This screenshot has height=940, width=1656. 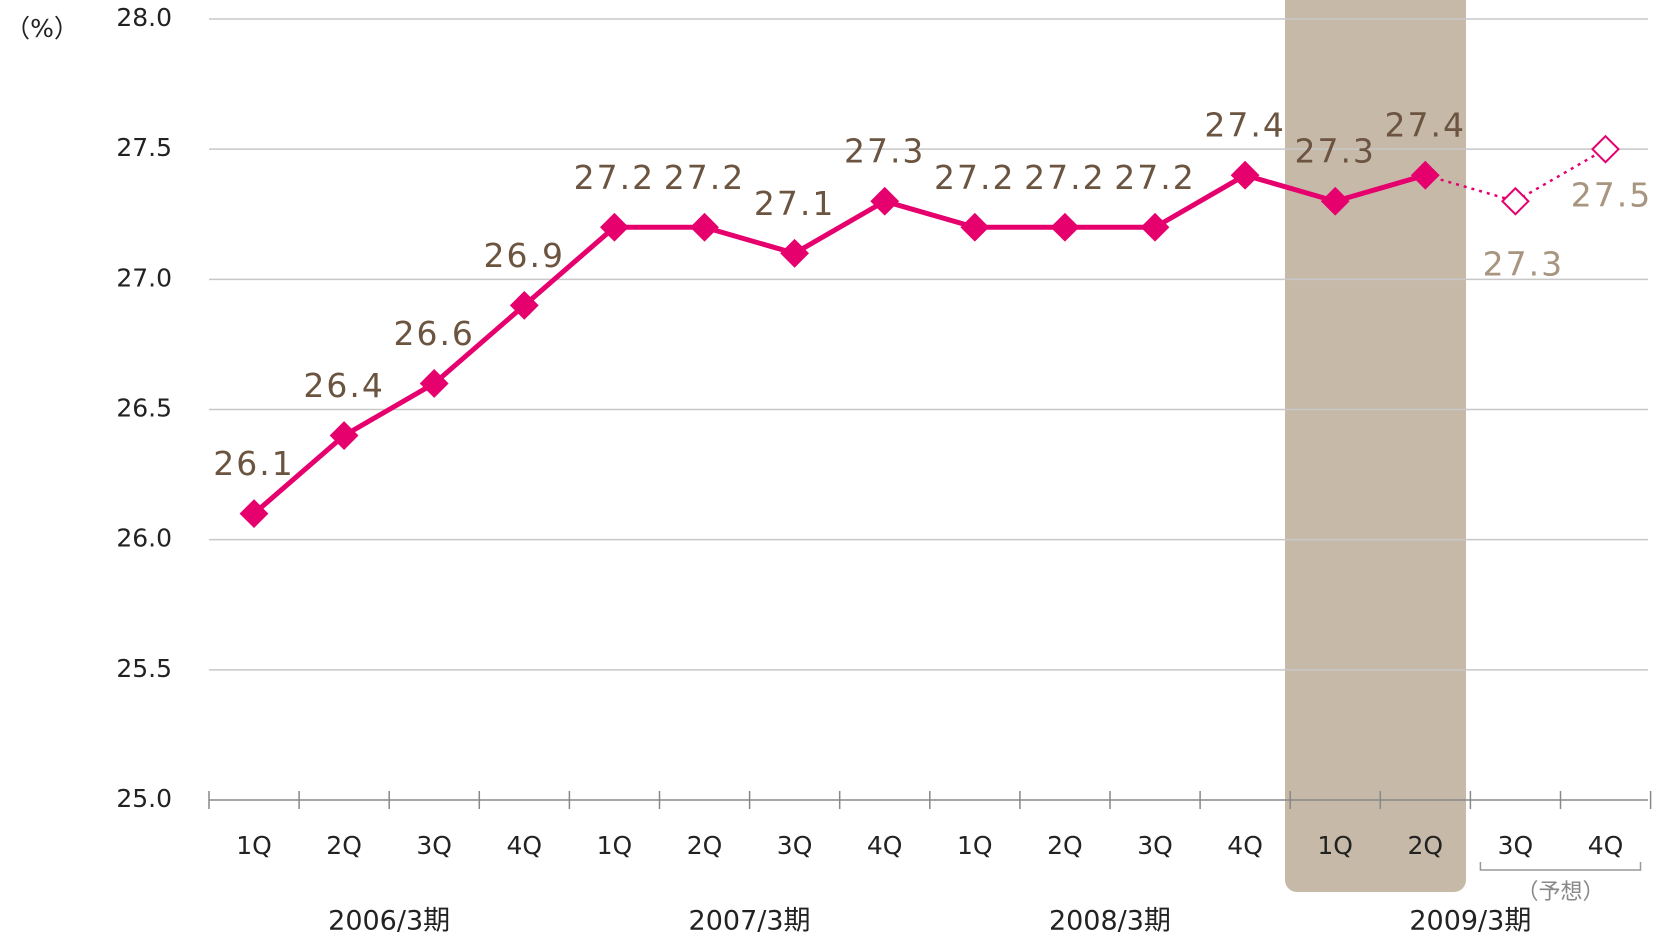 What do you see at coordinates (144, 538) in the screenshot?
I see `y-tick-label: 26.0` at bounding box center [144, 538].